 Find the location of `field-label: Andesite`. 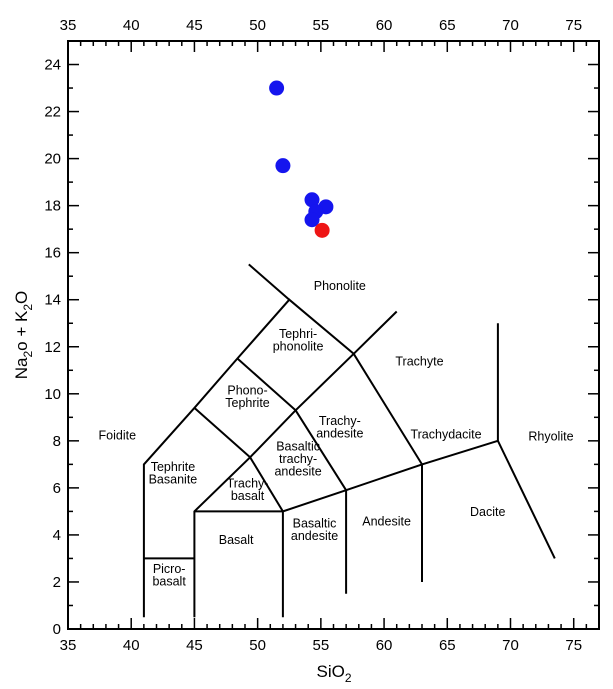

field-label: Andesite is located at coordinates (386, 521).